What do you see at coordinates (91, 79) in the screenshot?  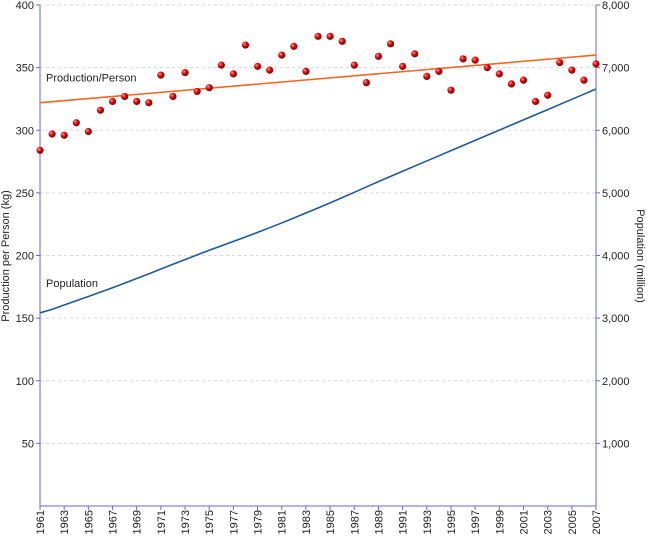 I see `series-label: Production/Person` at bounding box center [91, 79].